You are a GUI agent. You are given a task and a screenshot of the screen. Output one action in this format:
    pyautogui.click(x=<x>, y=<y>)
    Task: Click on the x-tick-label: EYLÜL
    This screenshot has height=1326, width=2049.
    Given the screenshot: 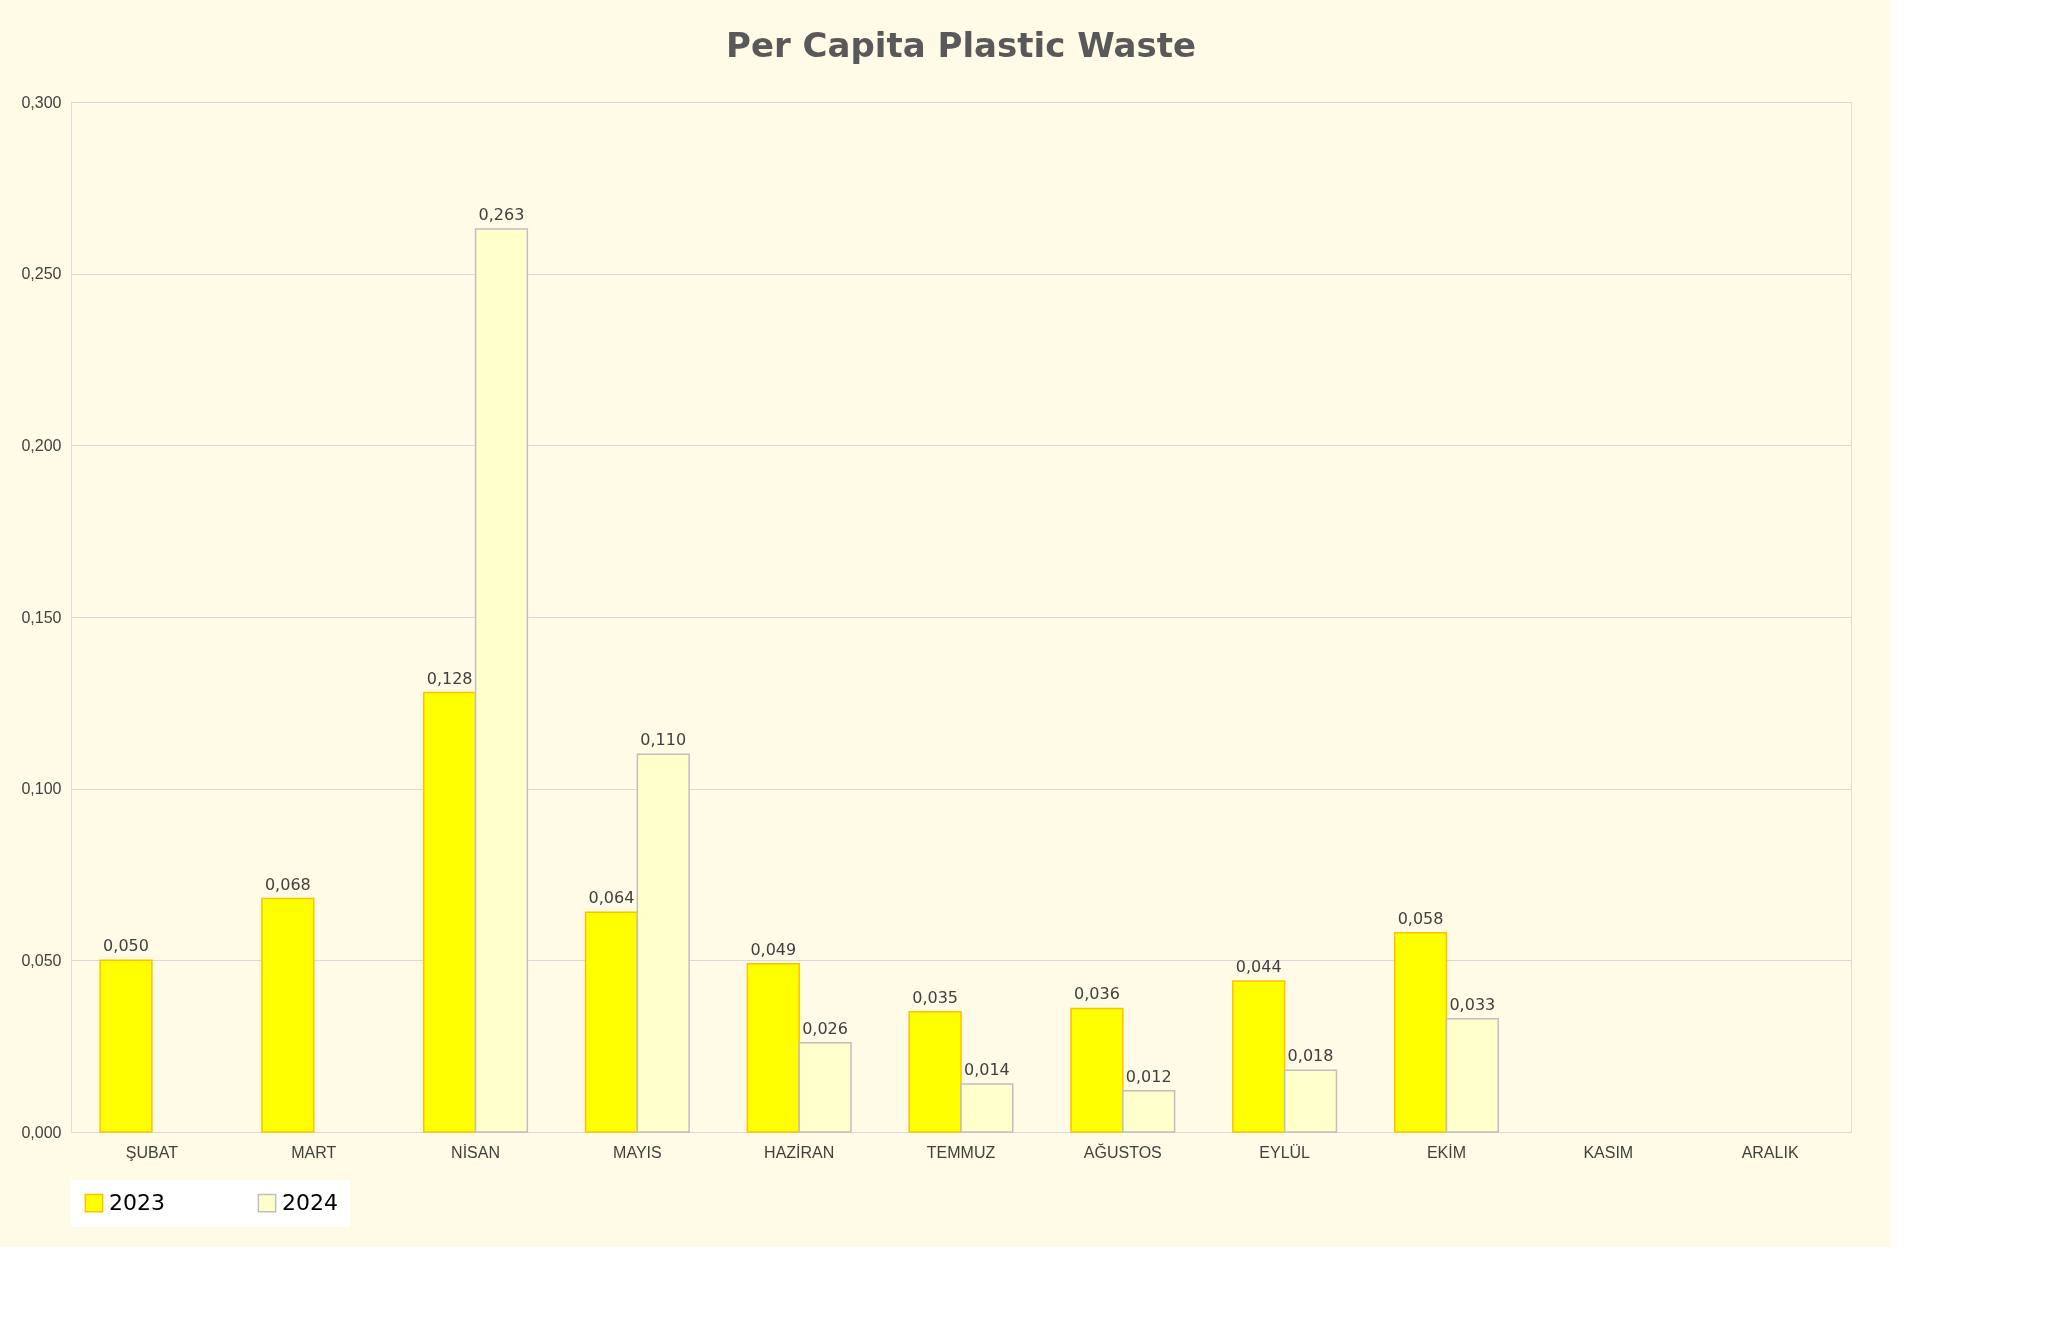 What is the action you would take?
    pyautogui.click(x=1285, y=1152)
    